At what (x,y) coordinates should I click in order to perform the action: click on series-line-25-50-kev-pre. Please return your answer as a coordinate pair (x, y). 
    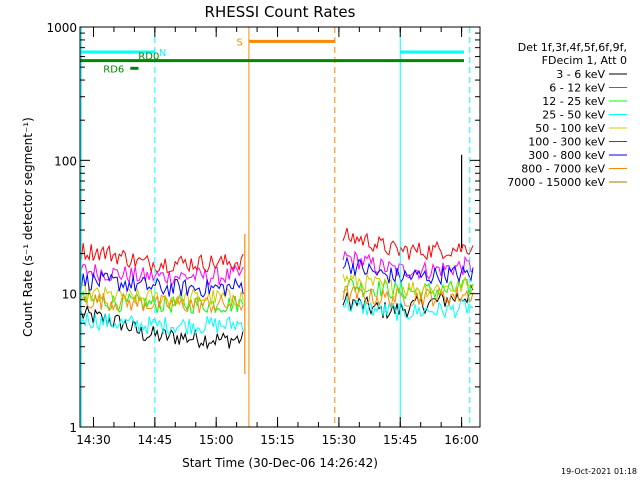
    Looking at the image, I should click on (162, 324).